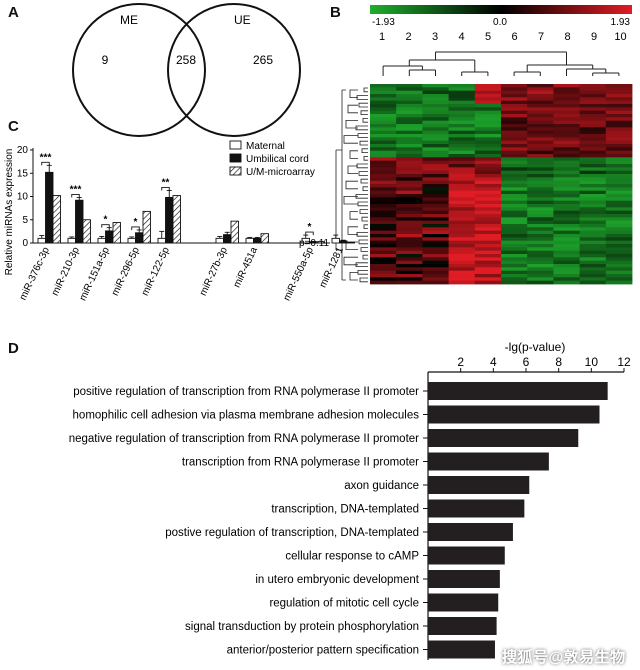 This screenshot has width=640, height=670. What do you see at coordinates (116, 233) in the screenshot?
I see `mirna-bar` at bounding box center [116, 233].